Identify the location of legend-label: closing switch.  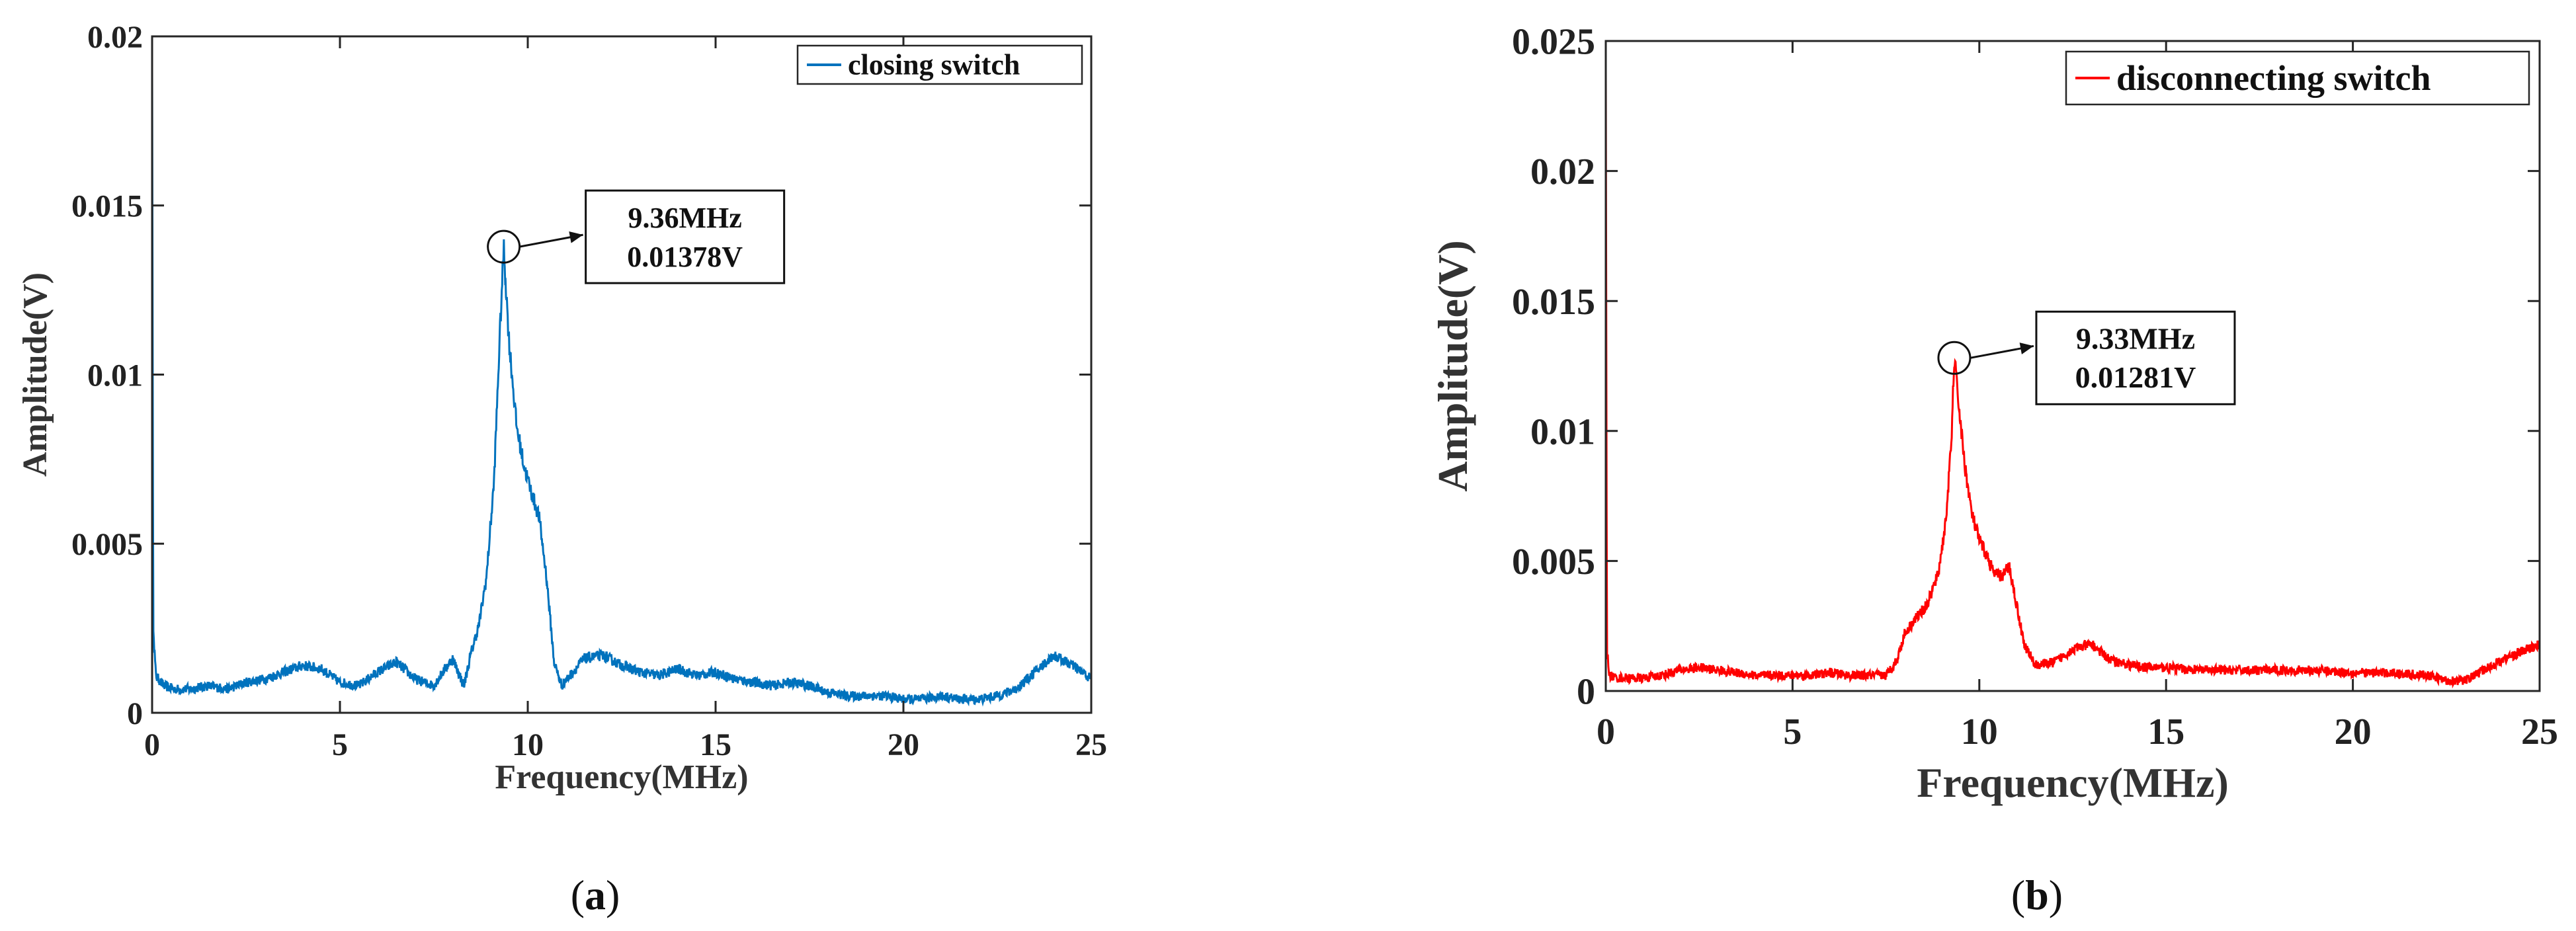
(934, 65).